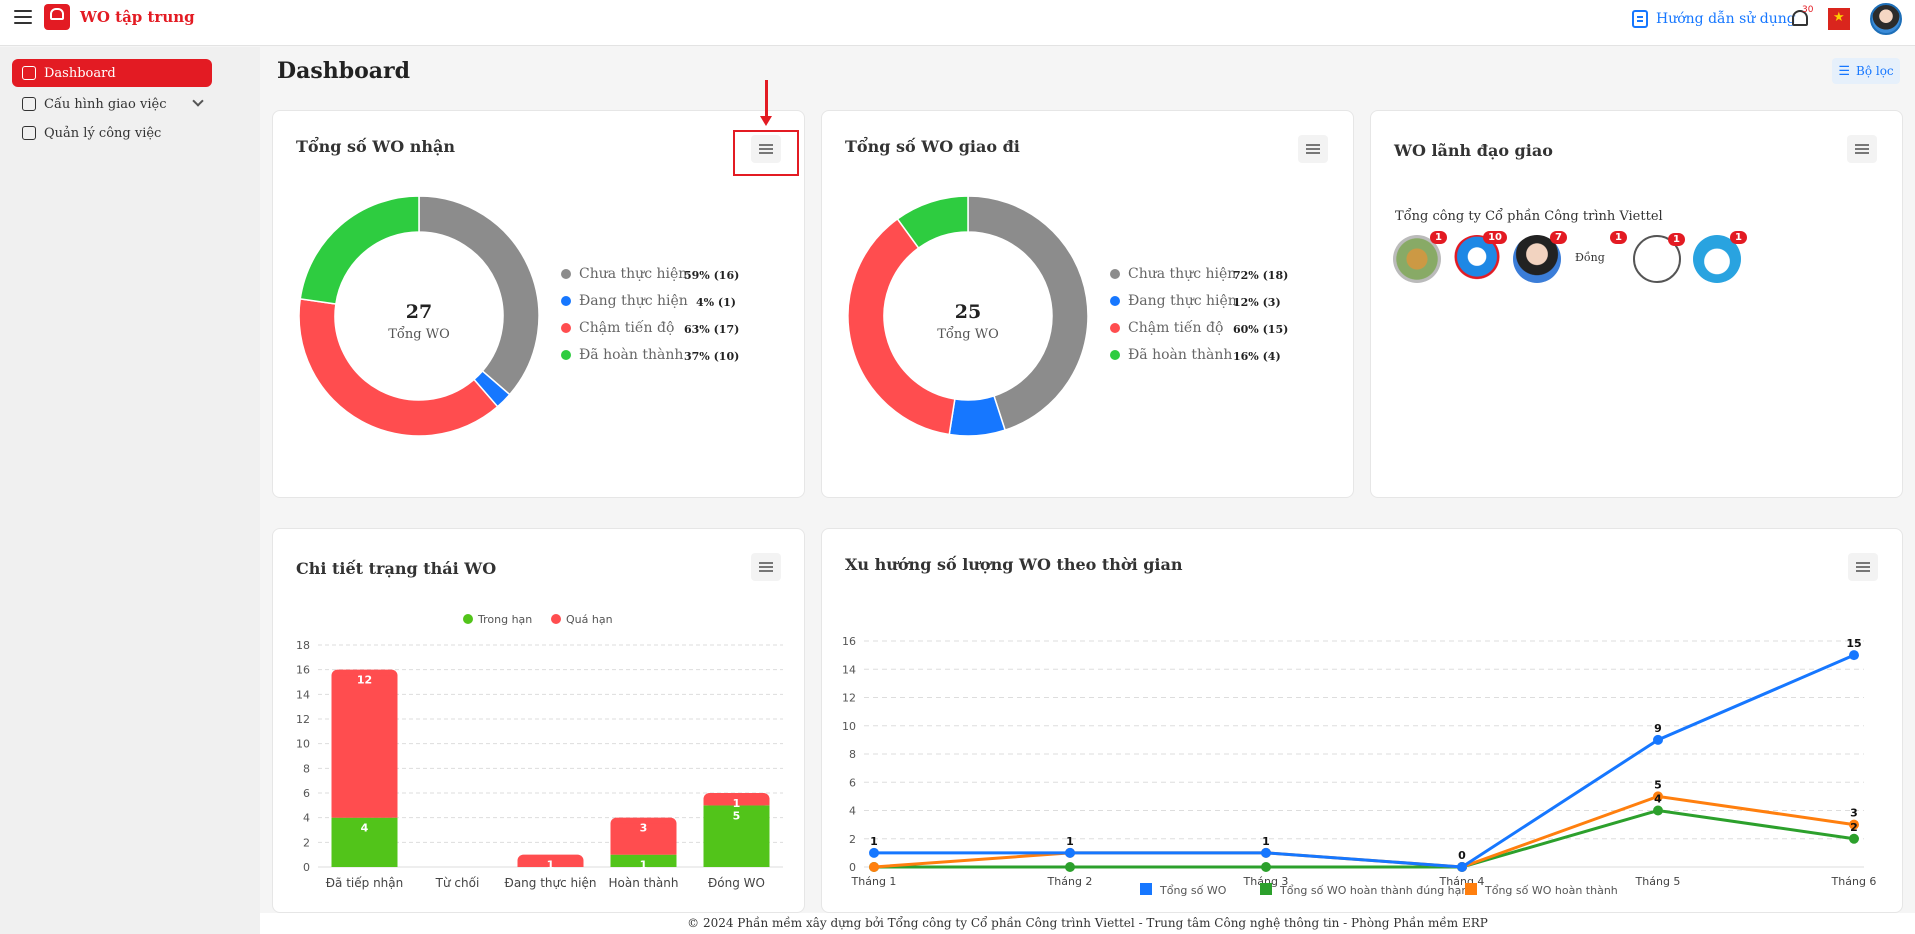  I want to click on top-bar: WO tập trung Hướng dẫn sử dụng 30, so click(957, 23).